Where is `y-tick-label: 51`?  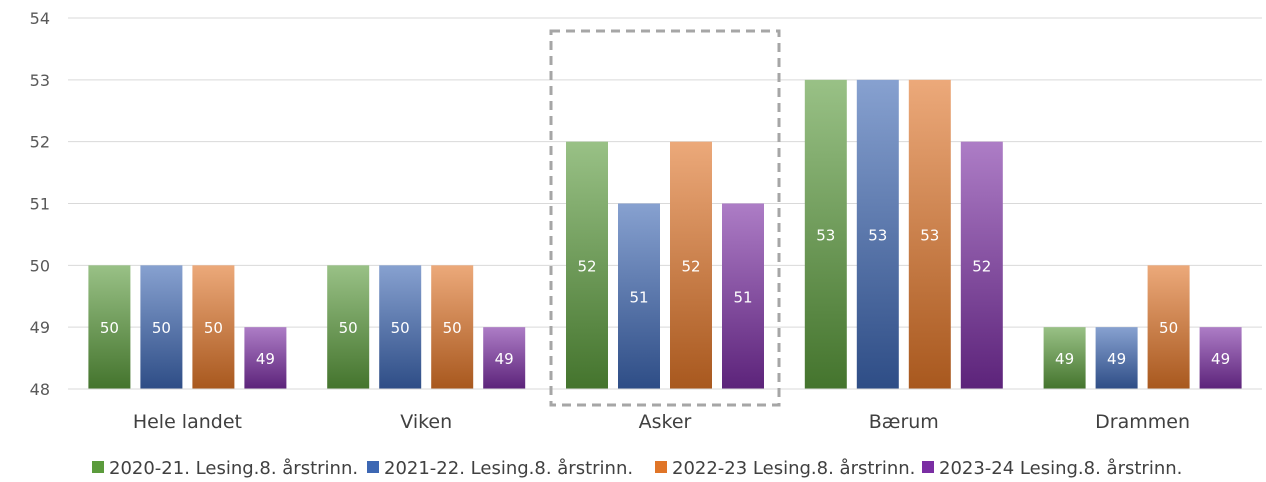 y-tick-label: 51 is located at coordinates (40, 204).